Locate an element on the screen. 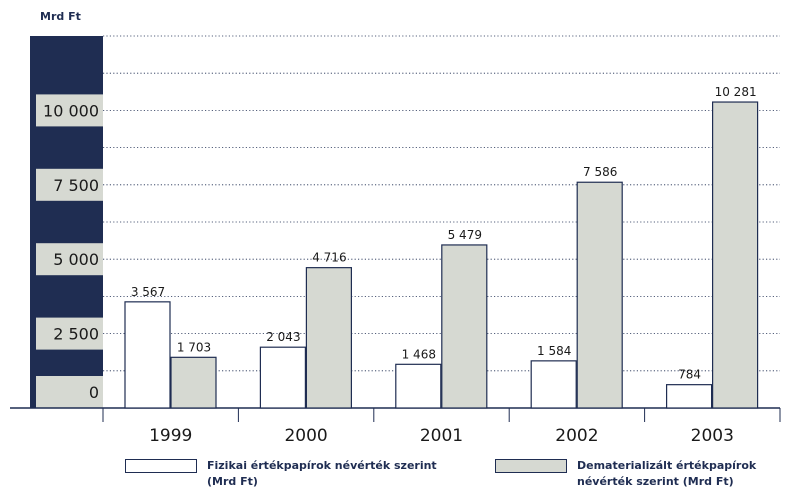 The image size is (790, 492). x-tick-label: 2003 is located at coordinates (712, 436).